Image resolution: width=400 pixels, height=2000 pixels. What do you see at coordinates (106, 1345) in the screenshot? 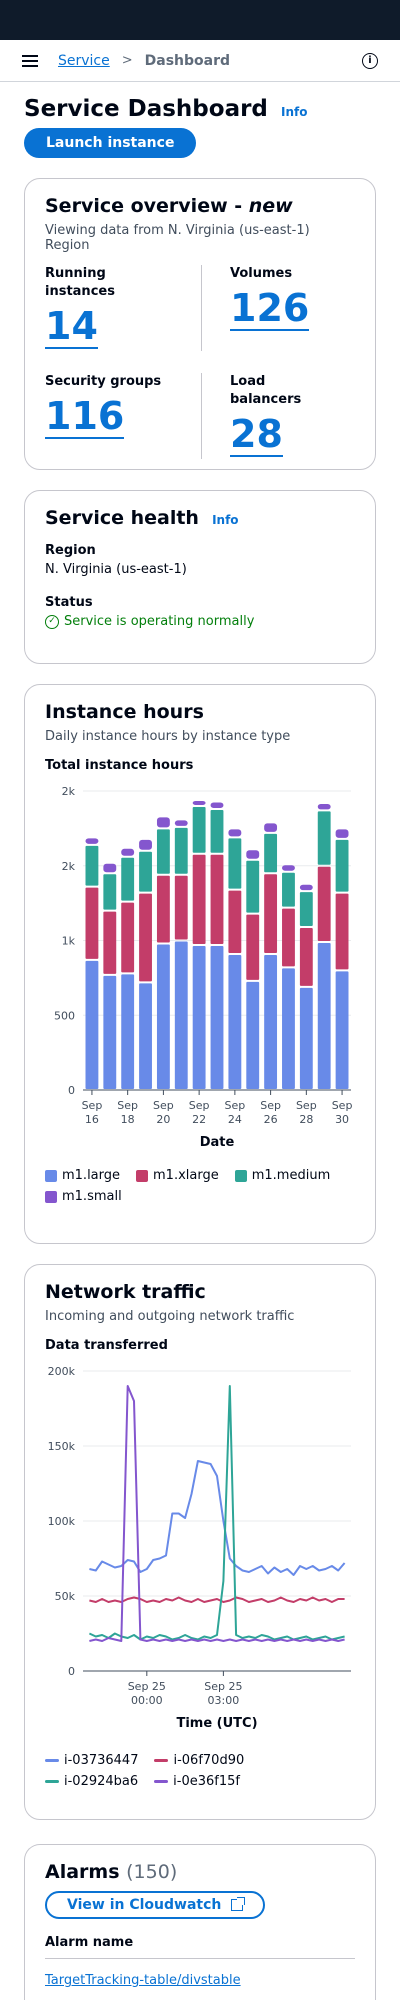
I see `network-chart-title: Data transferred` at bounding box center [106, 1345].